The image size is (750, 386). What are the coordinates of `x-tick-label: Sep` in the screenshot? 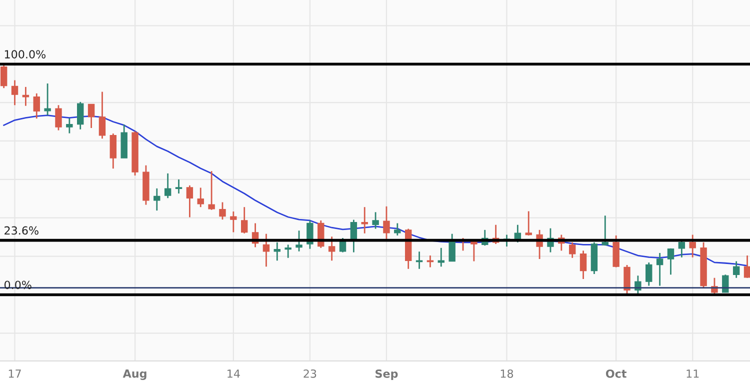 It's located at (387, 374).